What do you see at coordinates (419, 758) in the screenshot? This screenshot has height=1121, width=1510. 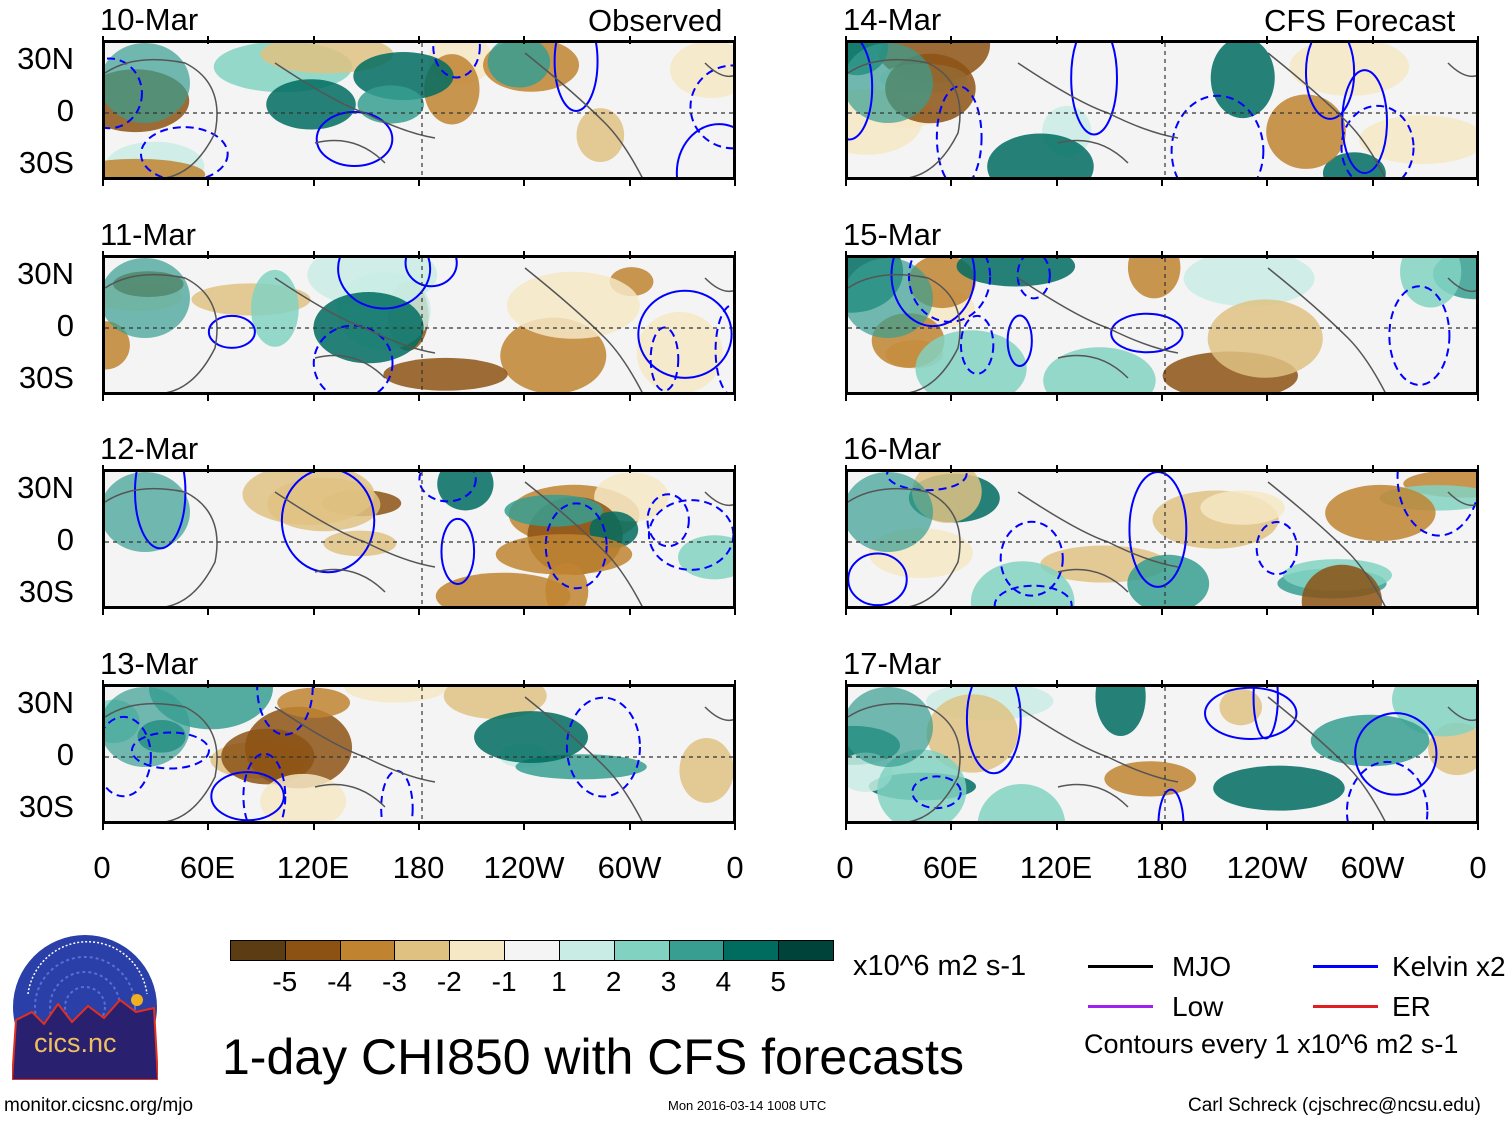 I see `coastlines` at bounding box center [419, 758].